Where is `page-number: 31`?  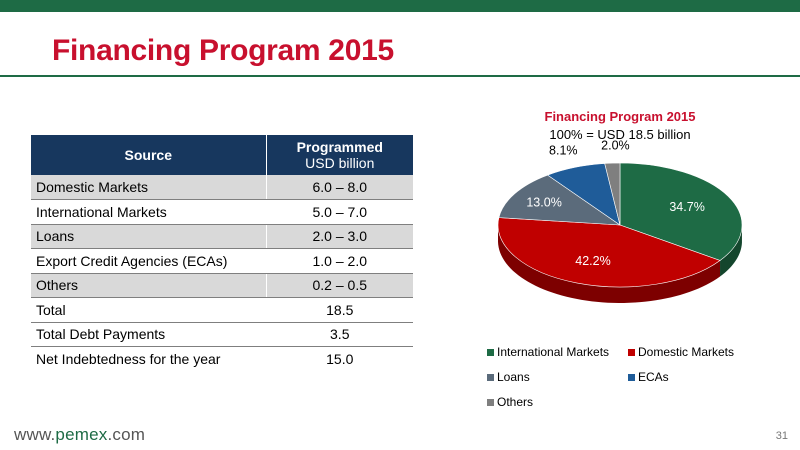 page-number: 31 is located at coordinates (781, 436).